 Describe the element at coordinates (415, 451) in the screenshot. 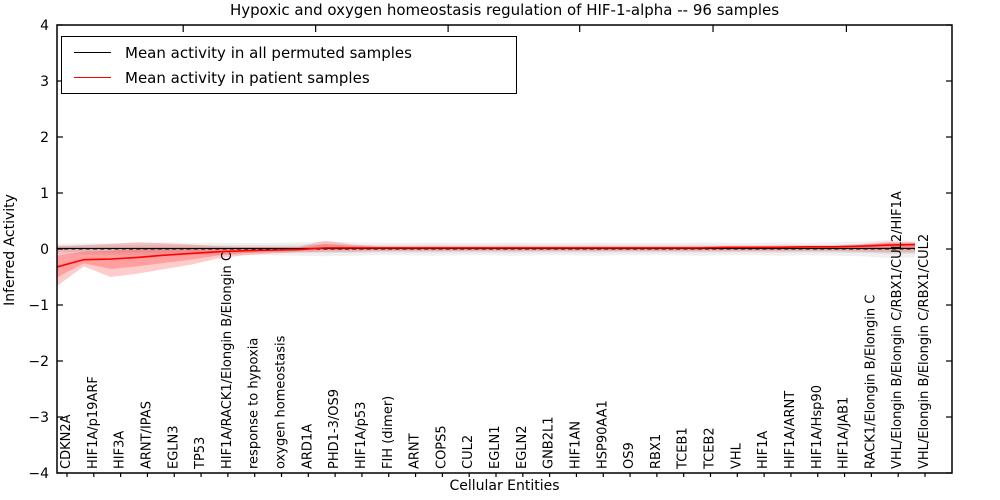

I see `x-category-label: ARNT` at that location.